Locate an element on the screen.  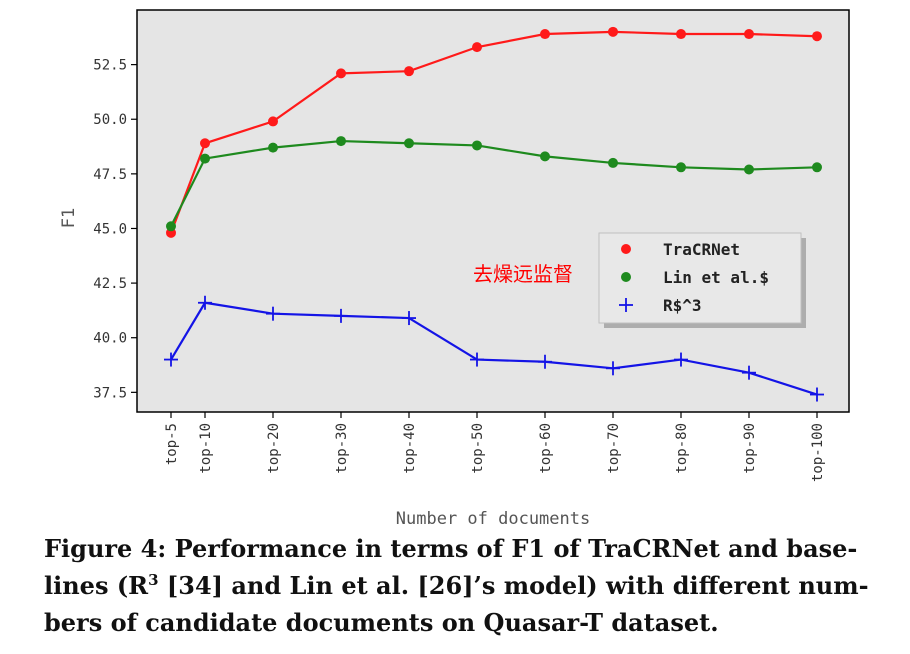
x-tick-label: top-40 is located at coordinates (410, 448).